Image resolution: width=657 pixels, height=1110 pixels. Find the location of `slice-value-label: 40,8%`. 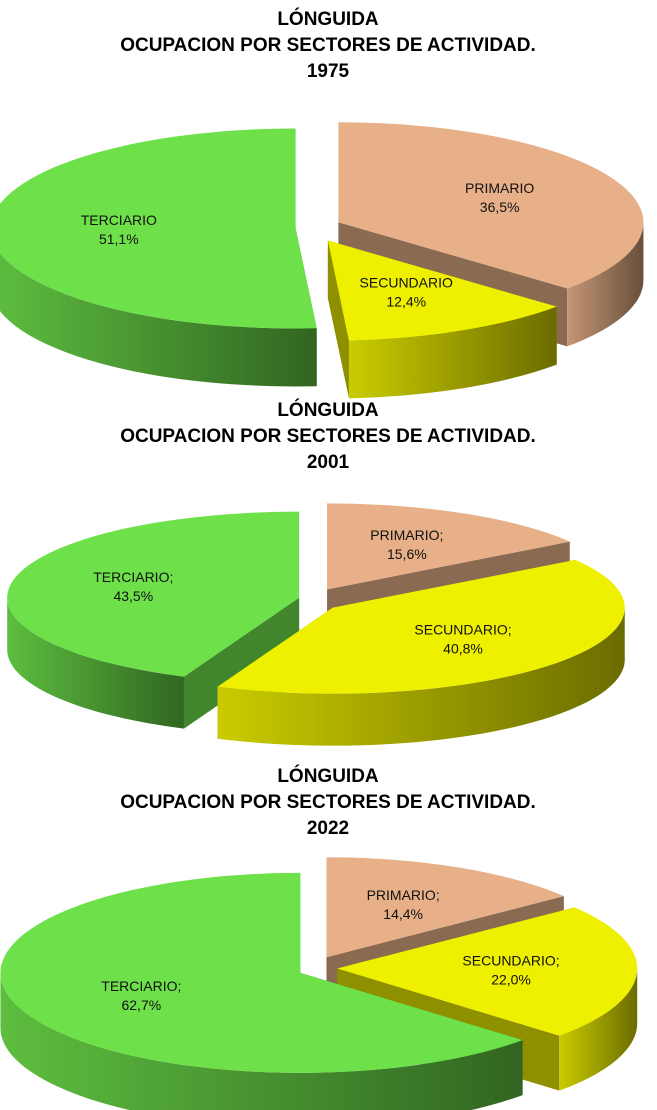

slice-value-label: 40,8% is located at coordinates (463, 648).